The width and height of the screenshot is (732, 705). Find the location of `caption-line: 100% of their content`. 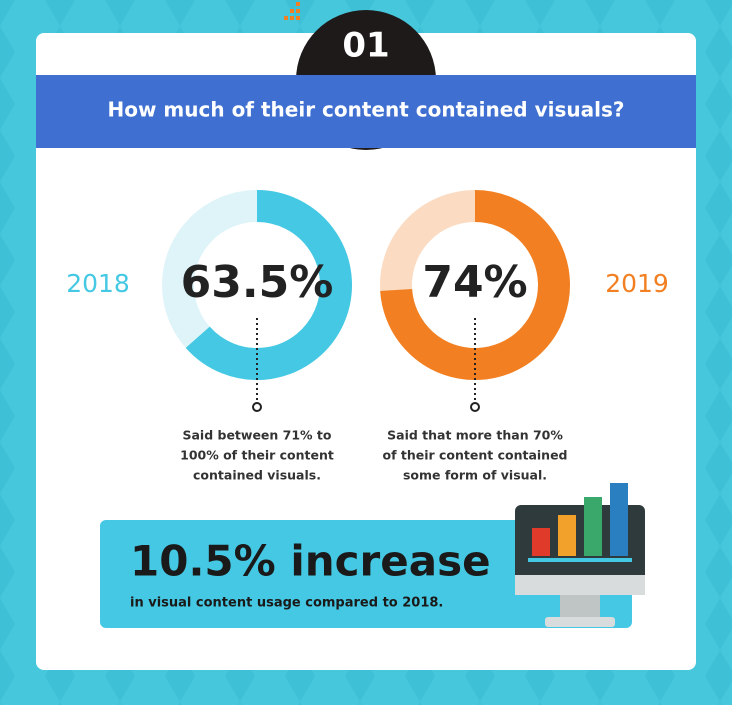

caption-line: 100% of their content is located at coordinates (257, 455).